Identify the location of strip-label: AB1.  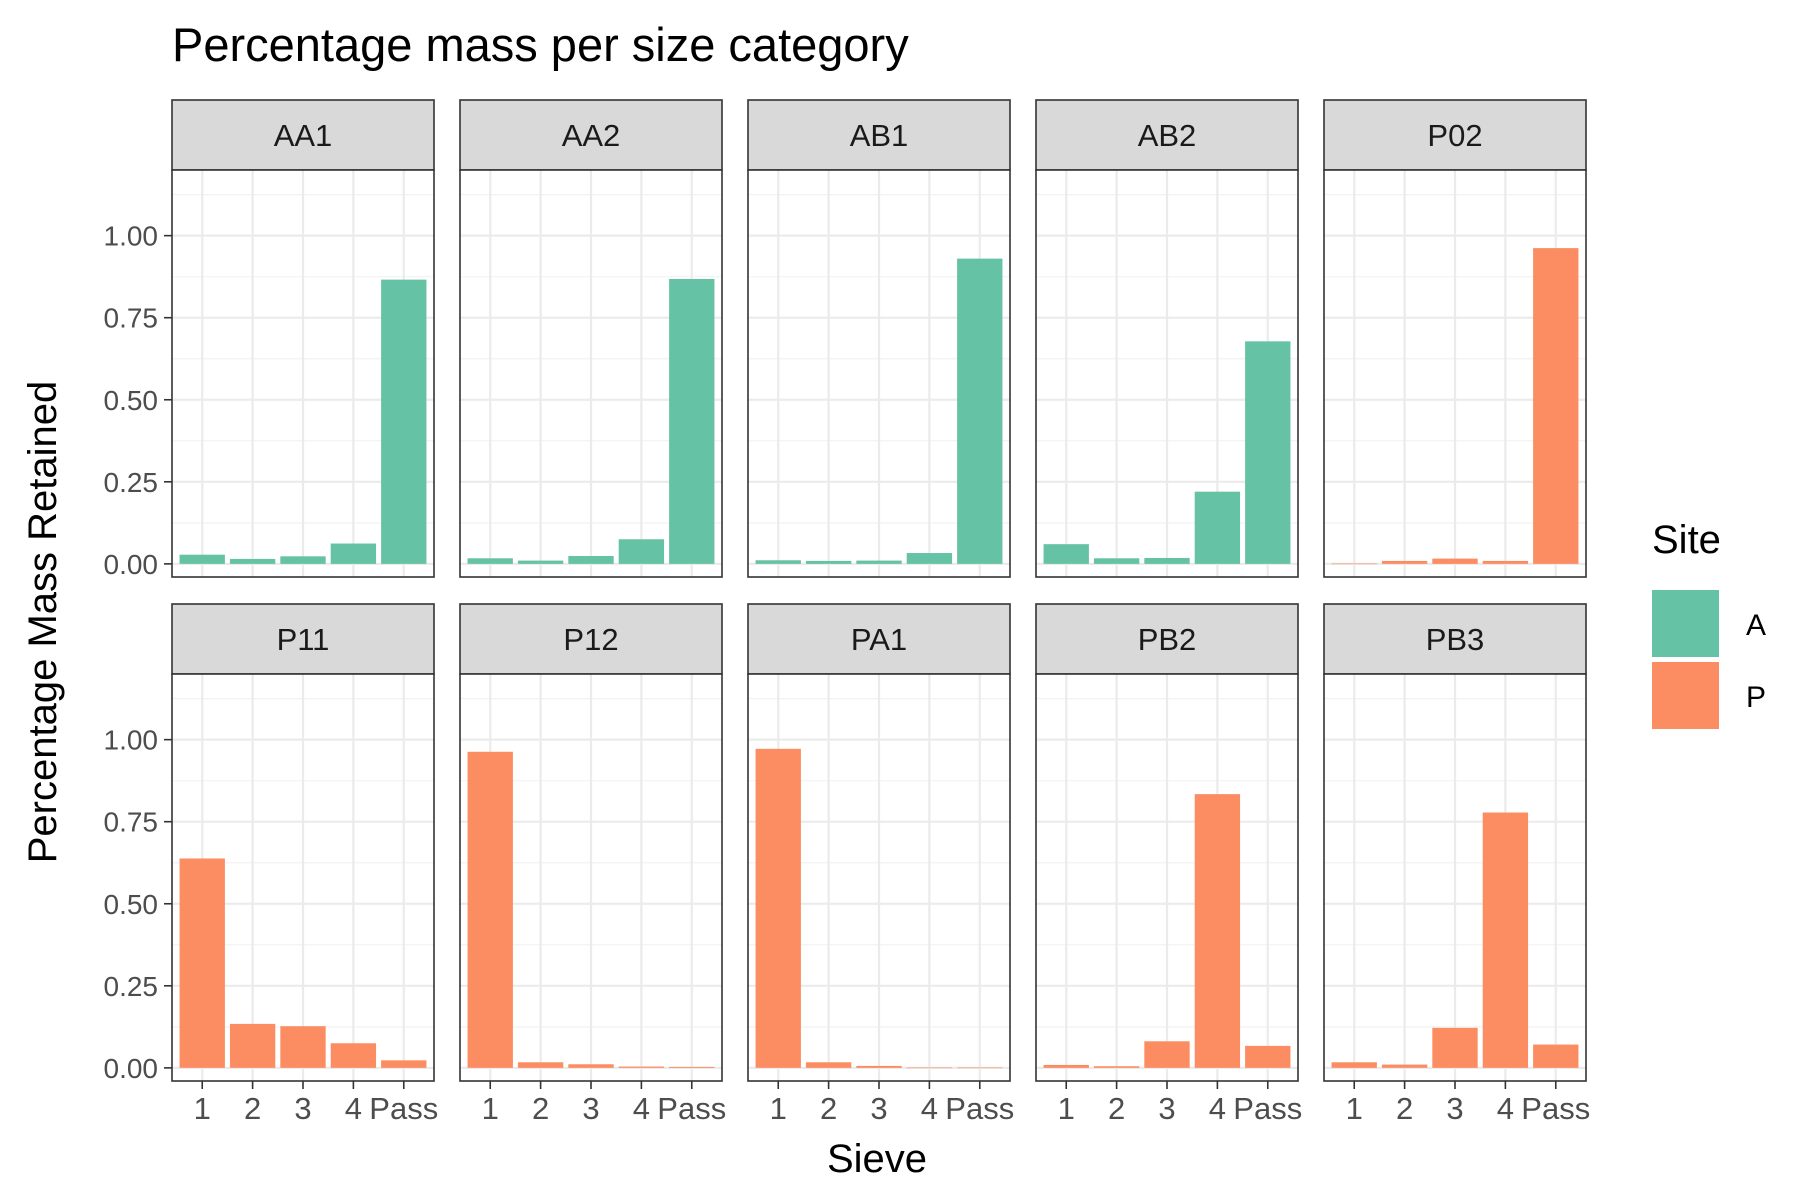
(879, 135).